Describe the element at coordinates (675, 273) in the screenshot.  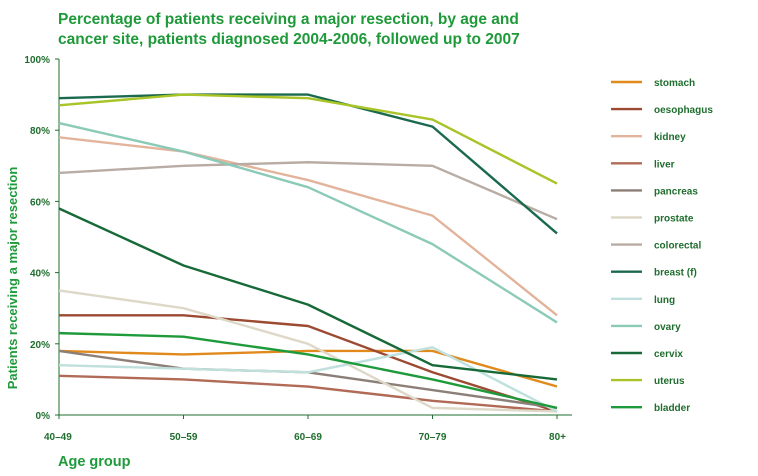
I see `legend-label-breast-f: breast (f)` at that location.